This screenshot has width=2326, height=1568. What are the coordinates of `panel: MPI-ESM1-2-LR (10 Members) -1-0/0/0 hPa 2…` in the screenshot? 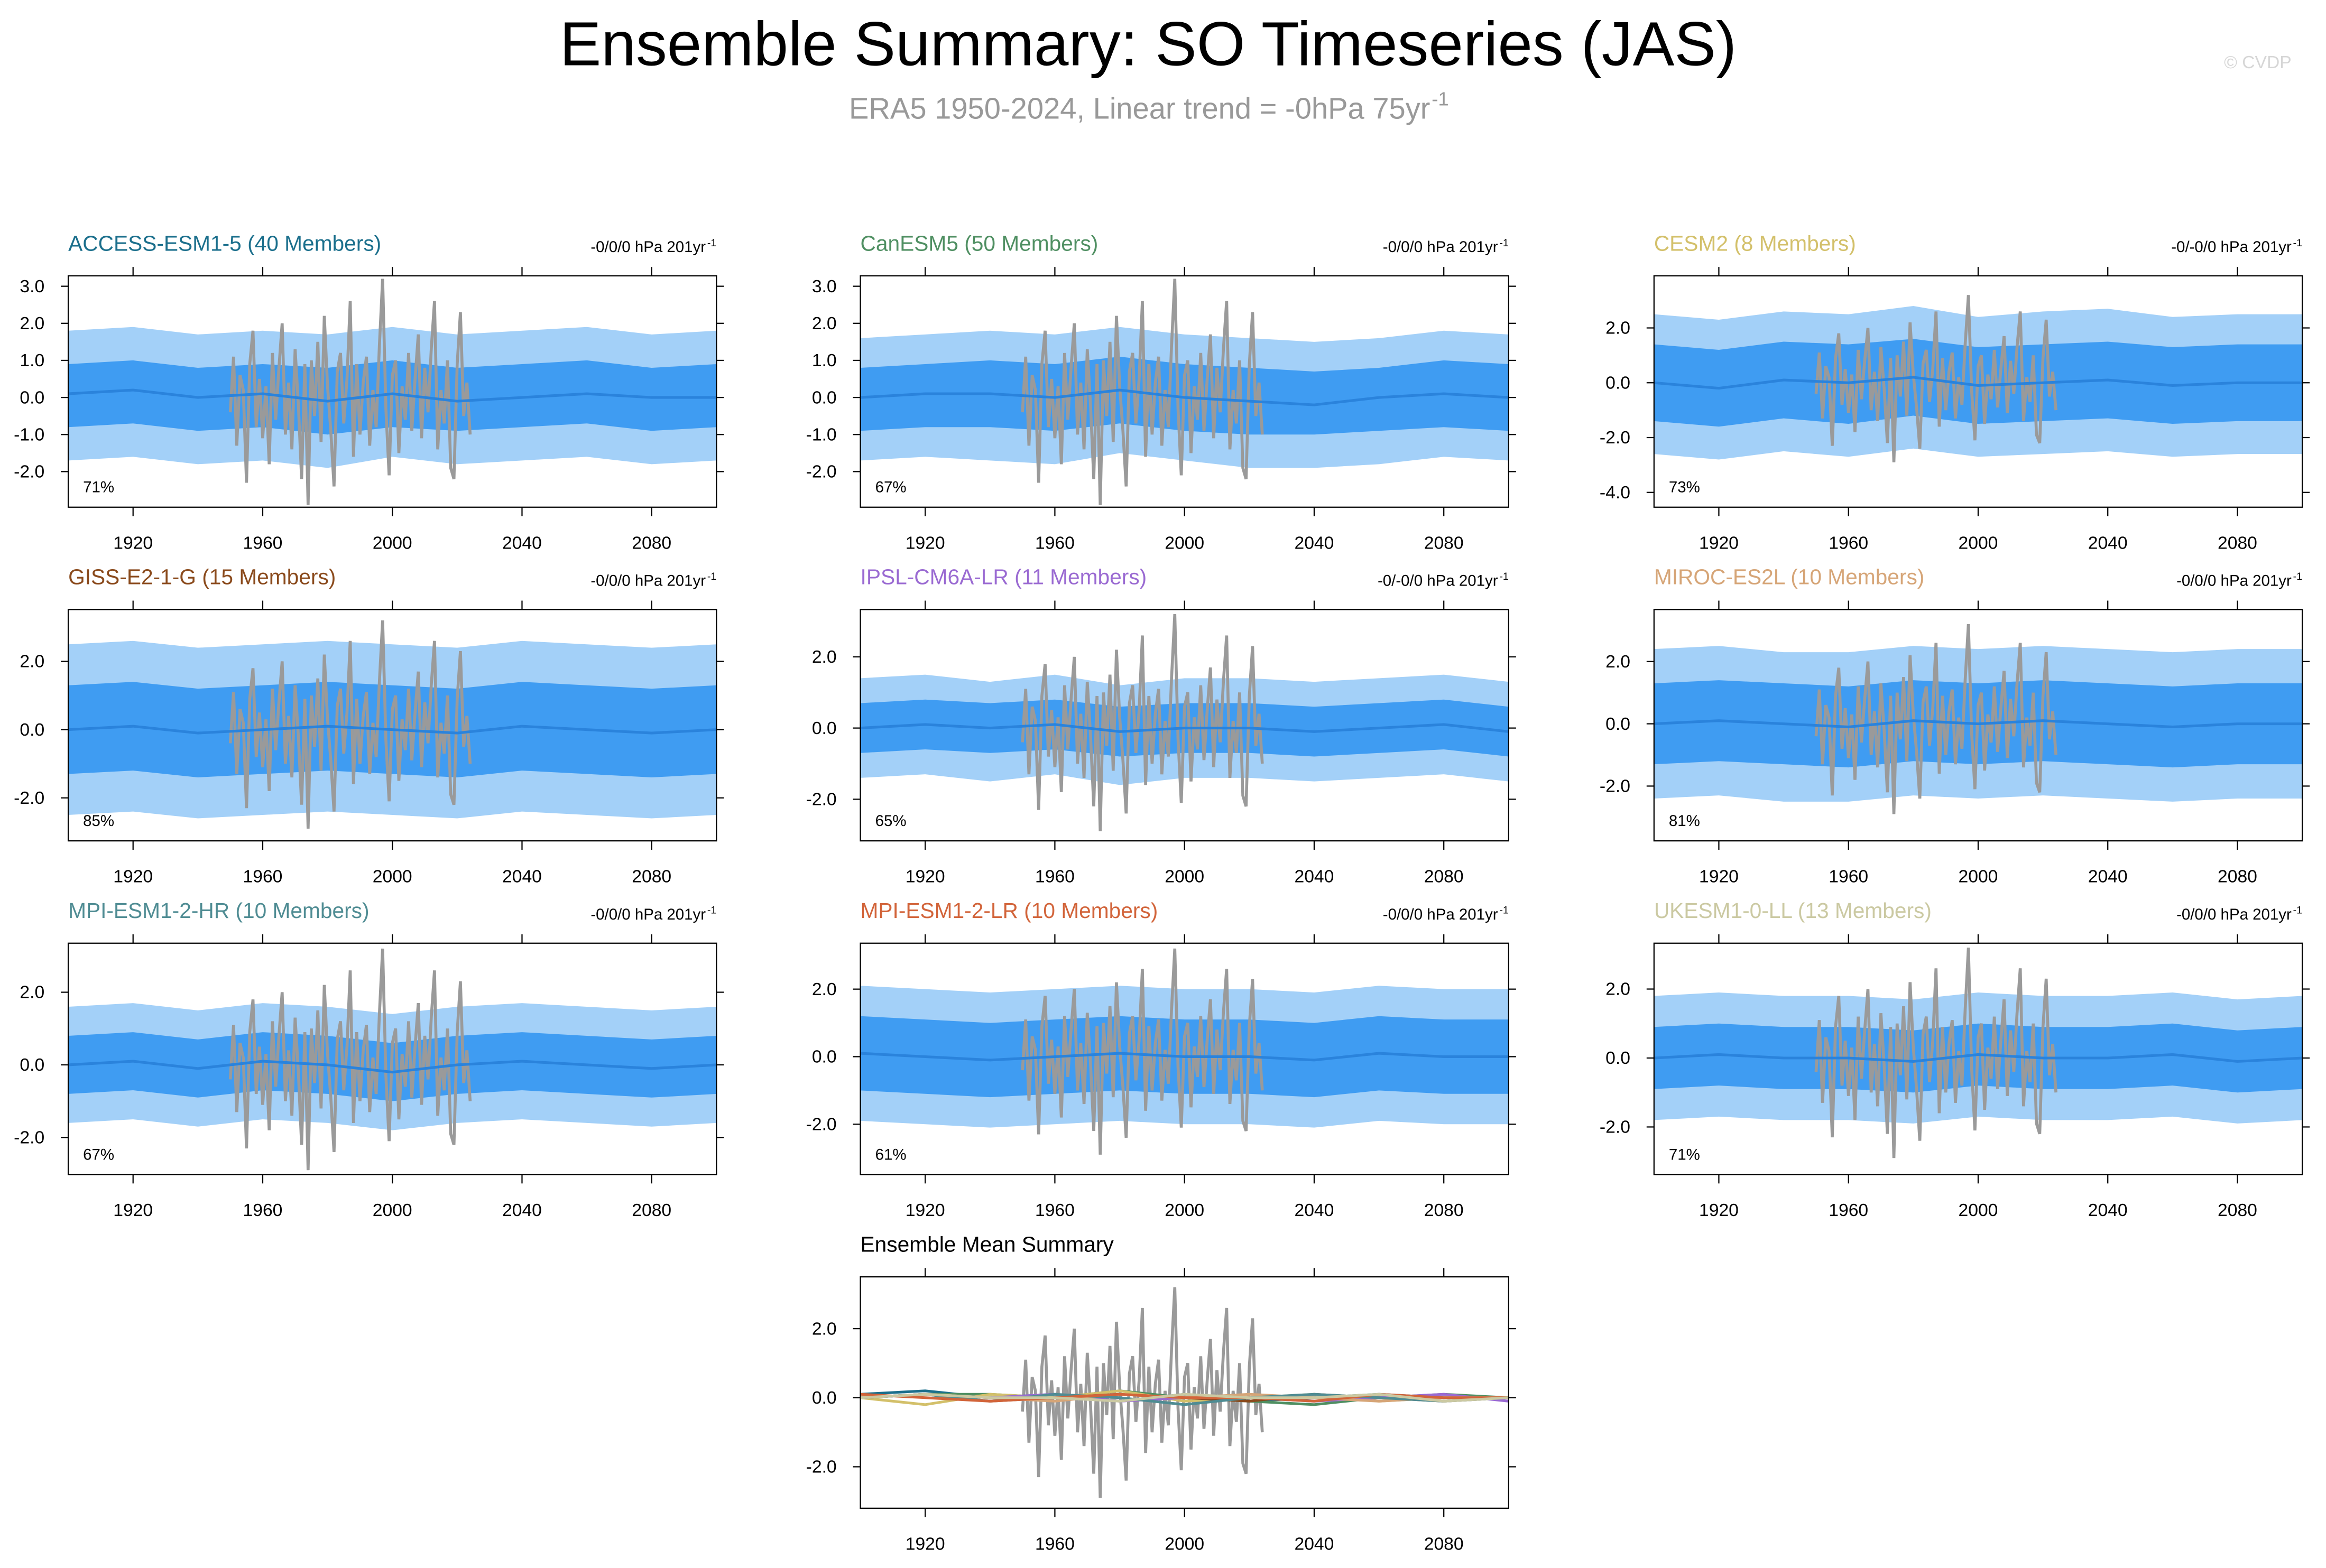 It's located at (1161, 1059).